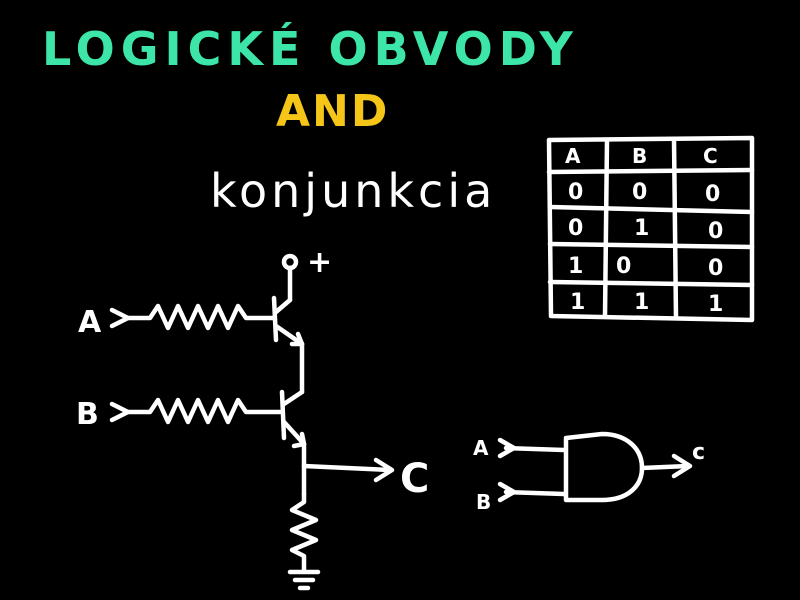 The height and width of the screenshot is (600, 800). Describe the element at coordinates (384, 470) in the screenshot. I see `output-arrow-icon` at that location.